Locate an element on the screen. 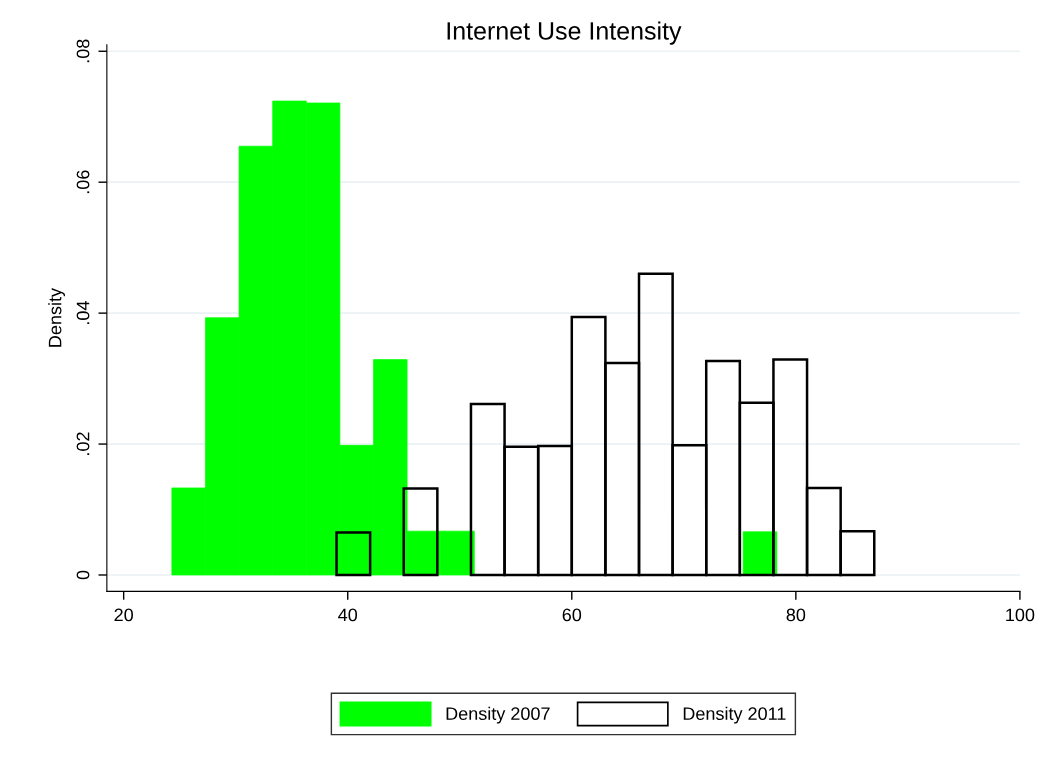 The height and width of the screenshot is (771, 1058). legend-label: Density 2007 is located at coordinates (498, 715).